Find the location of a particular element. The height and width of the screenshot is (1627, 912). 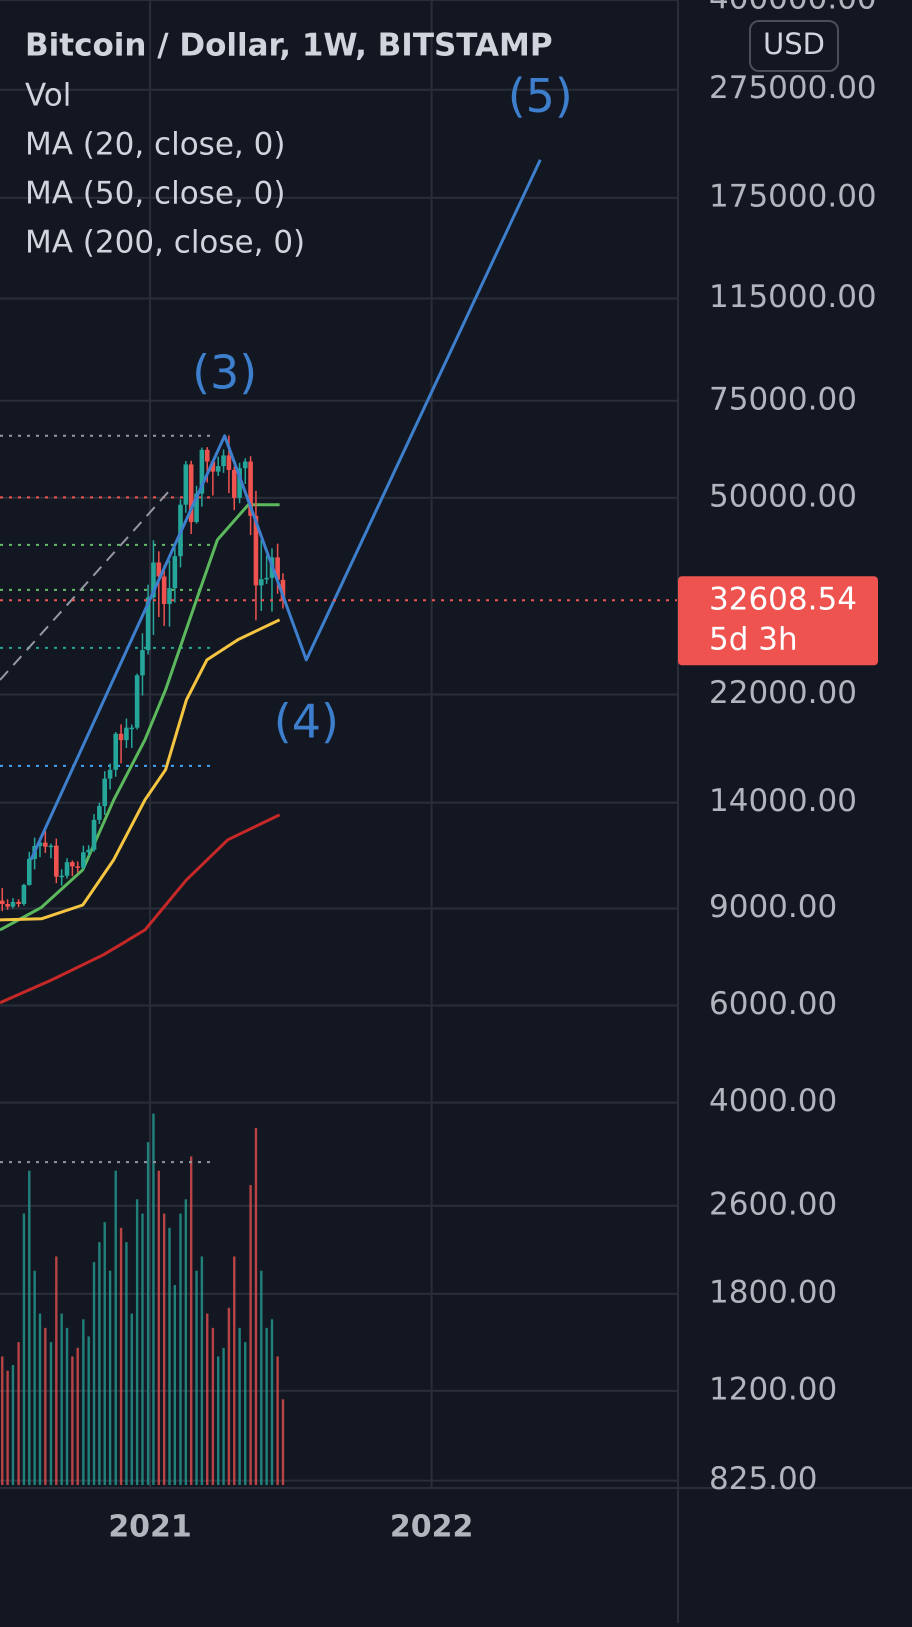

wave-label: (3) is located at coordinates (224, 372).